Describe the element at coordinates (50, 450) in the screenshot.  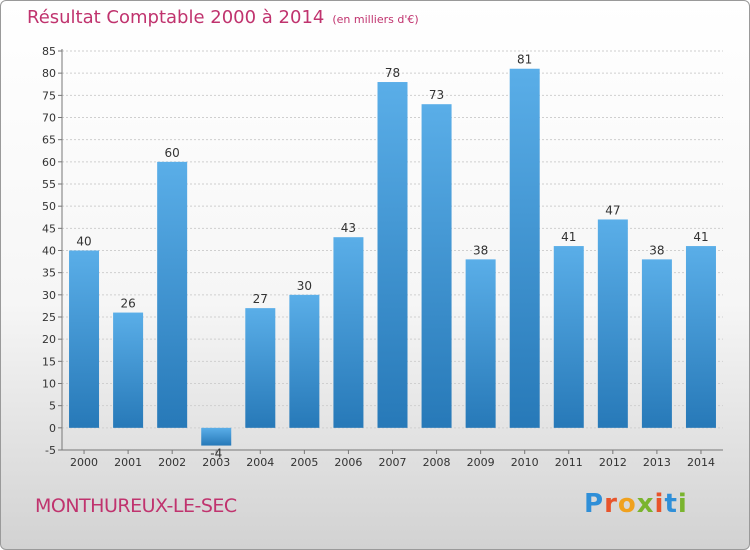
I see `y-tick-label: -5` at that location.